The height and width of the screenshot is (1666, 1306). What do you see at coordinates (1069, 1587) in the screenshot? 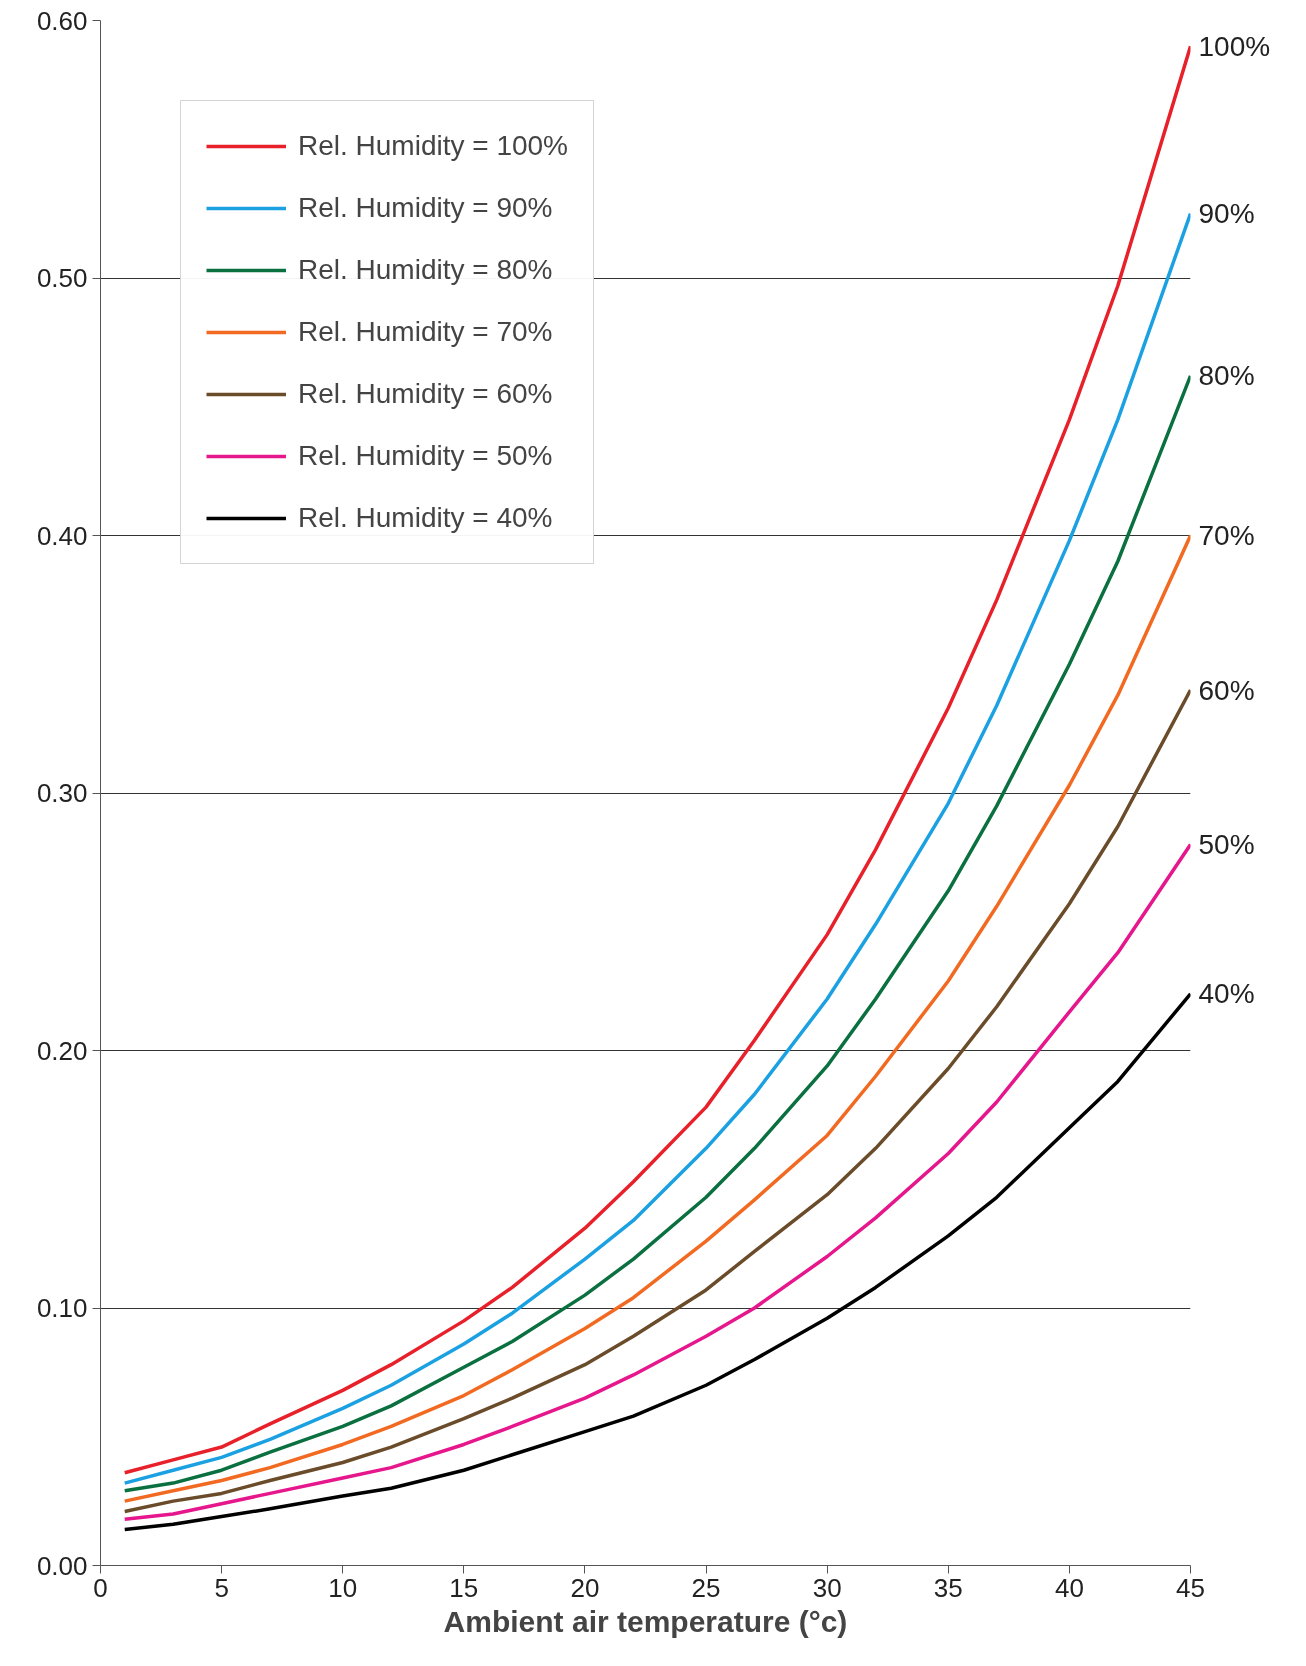
I see `x-tick-label: 40` at bounding box center [1069, 1587].